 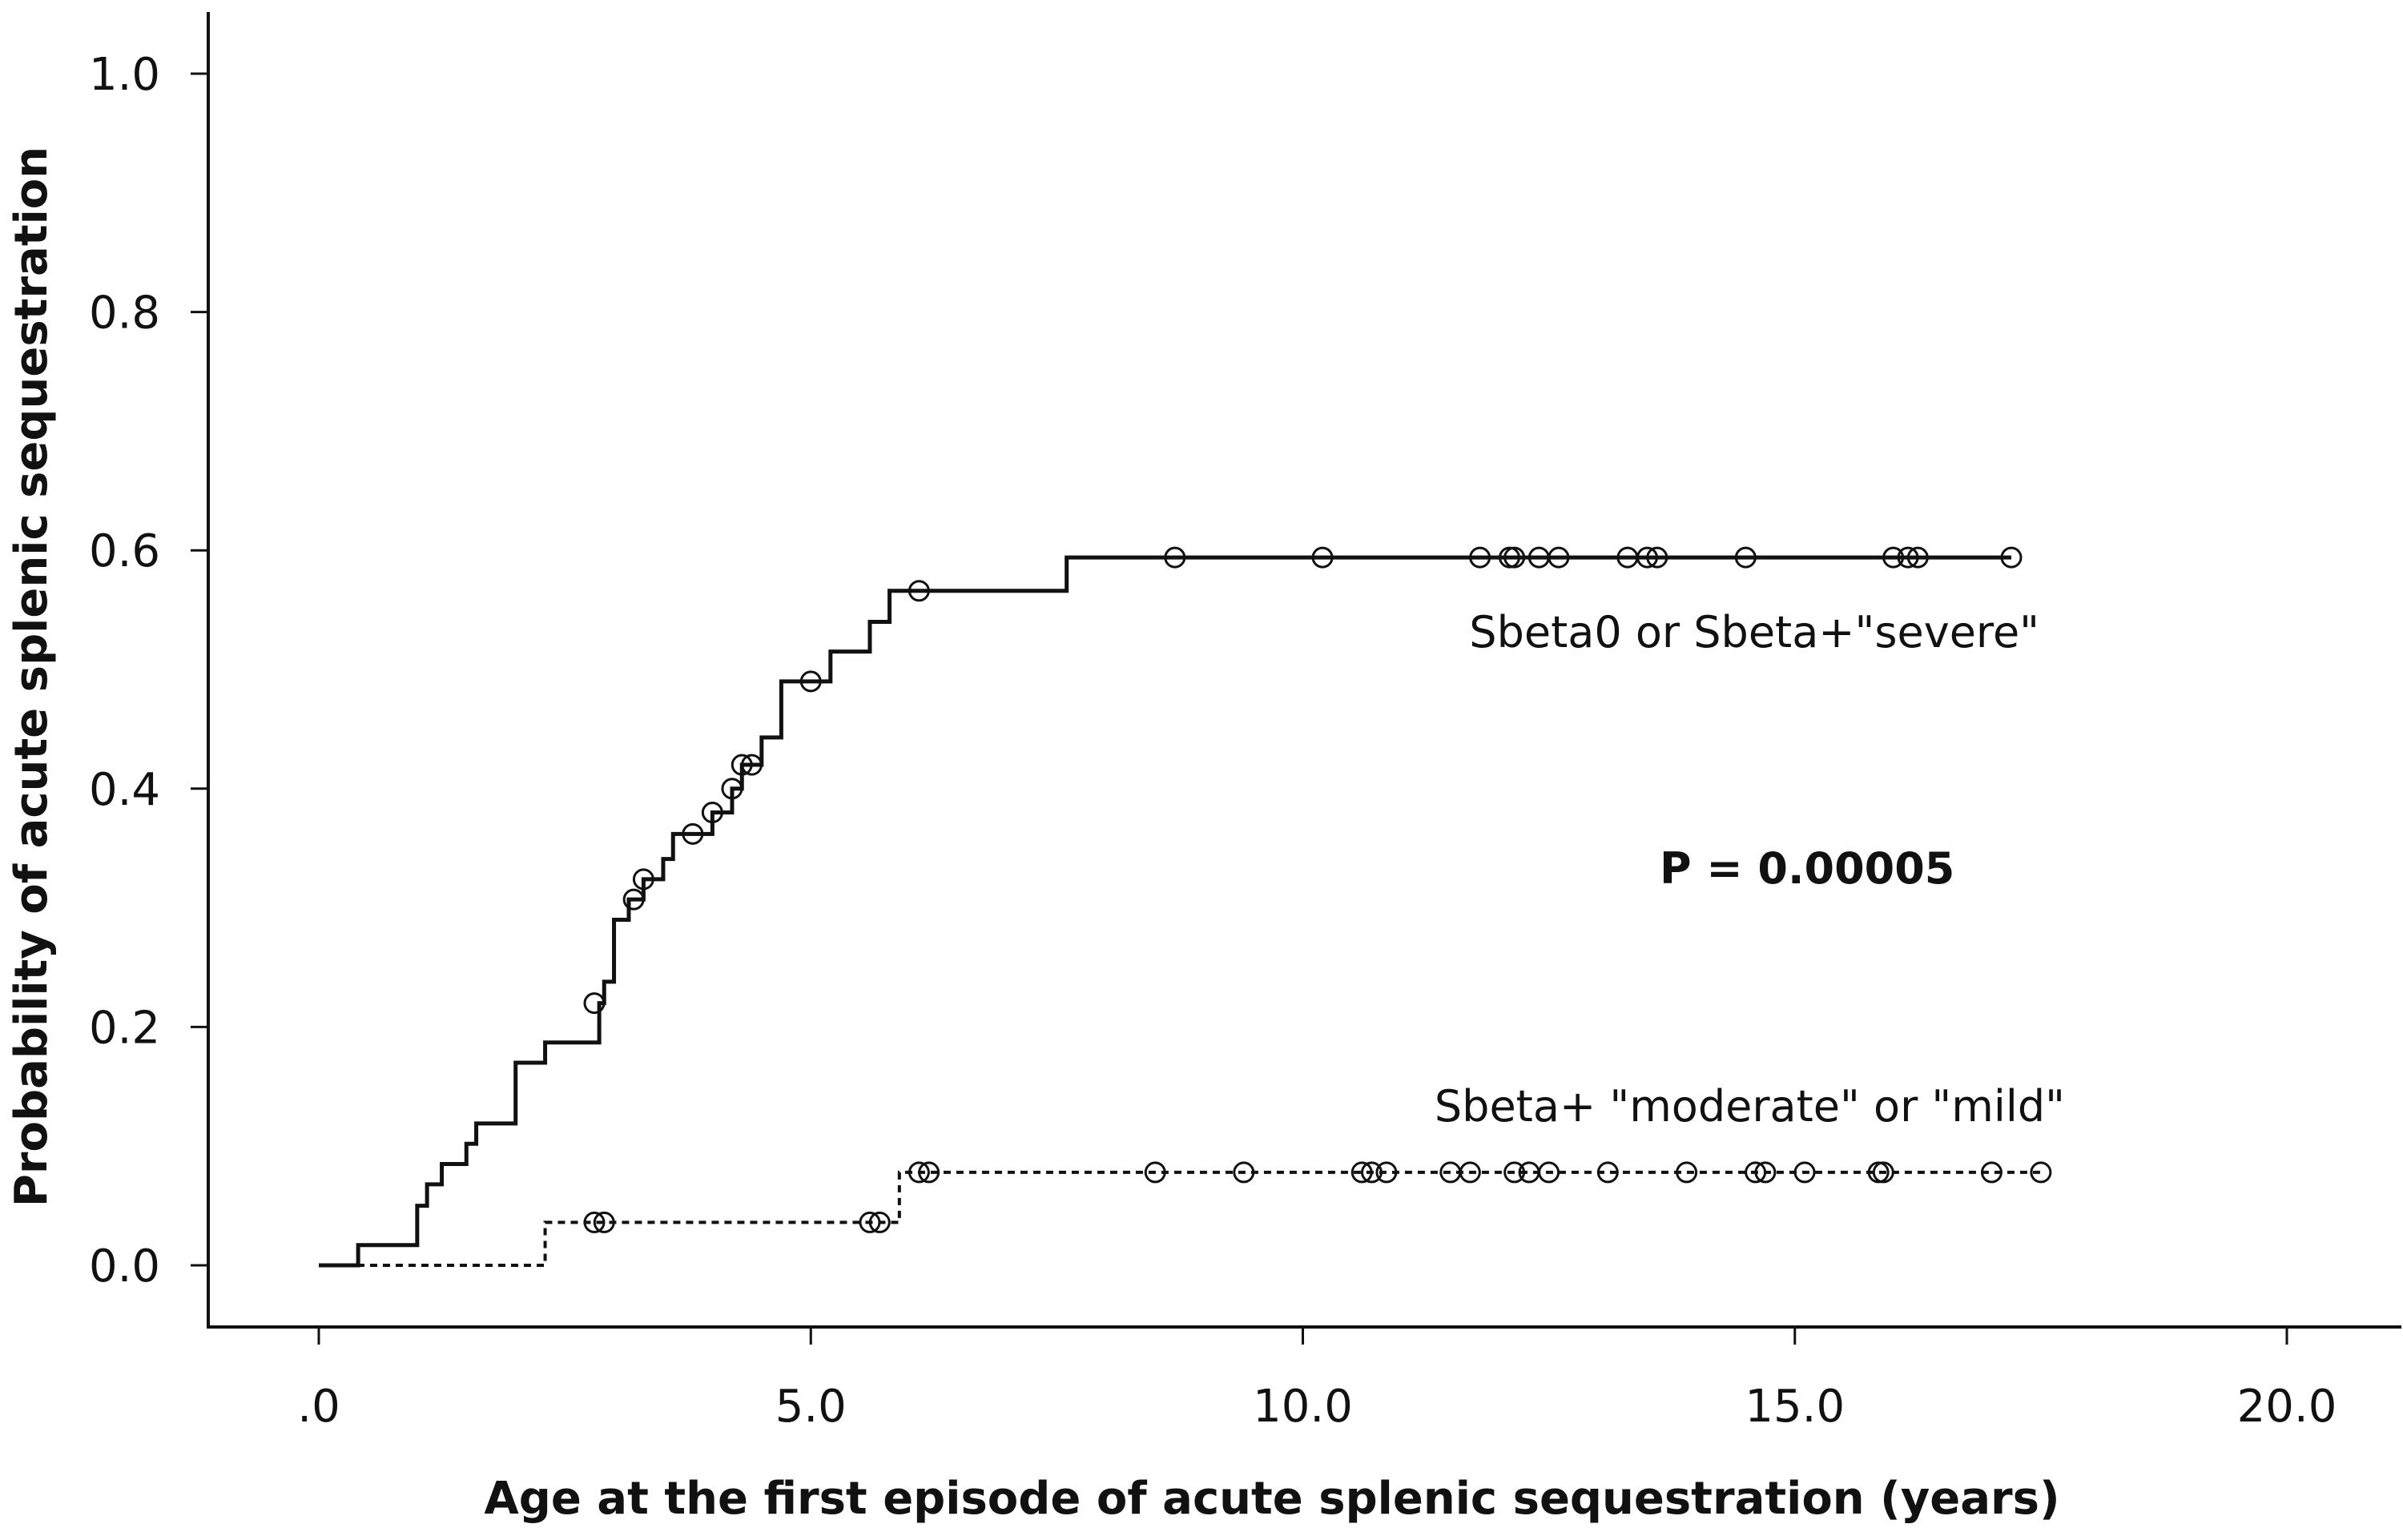 What do you see at coordinates (1750, 1106) in the screenshot?
I see `series-label-mild: Sbeta+ "moderate" or "mild"` at bounding box center [1750, 1106].